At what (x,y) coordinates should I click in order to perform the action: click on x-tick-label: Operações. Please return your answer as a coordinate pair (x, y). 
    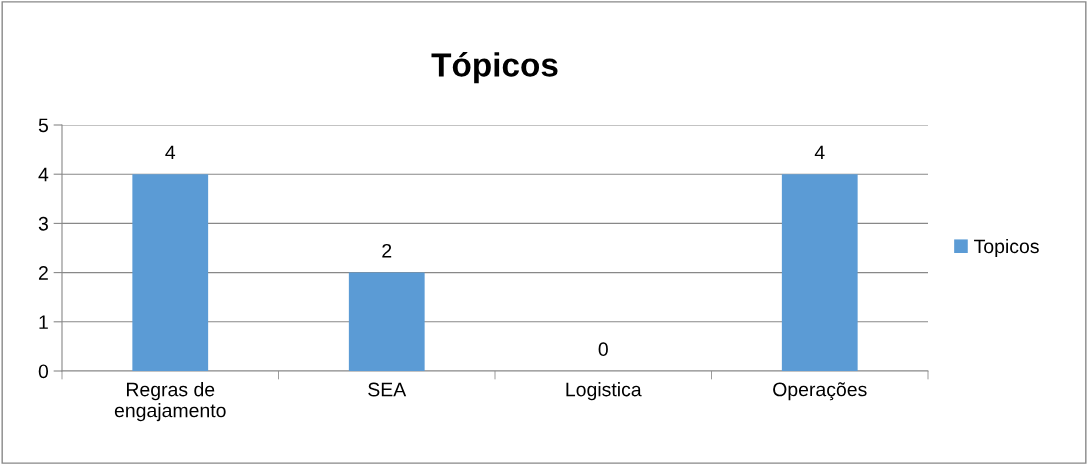
    Looking at the image, I should click on (820, 391).